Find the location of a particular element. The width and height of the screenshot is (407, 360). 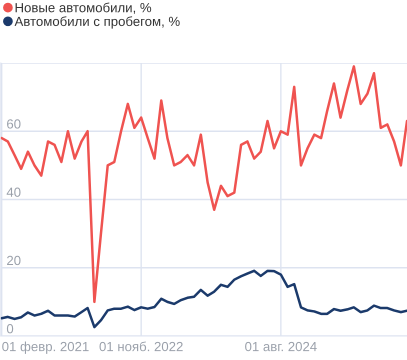

y-tick-label: 60 is located at coordinates (14, 124).